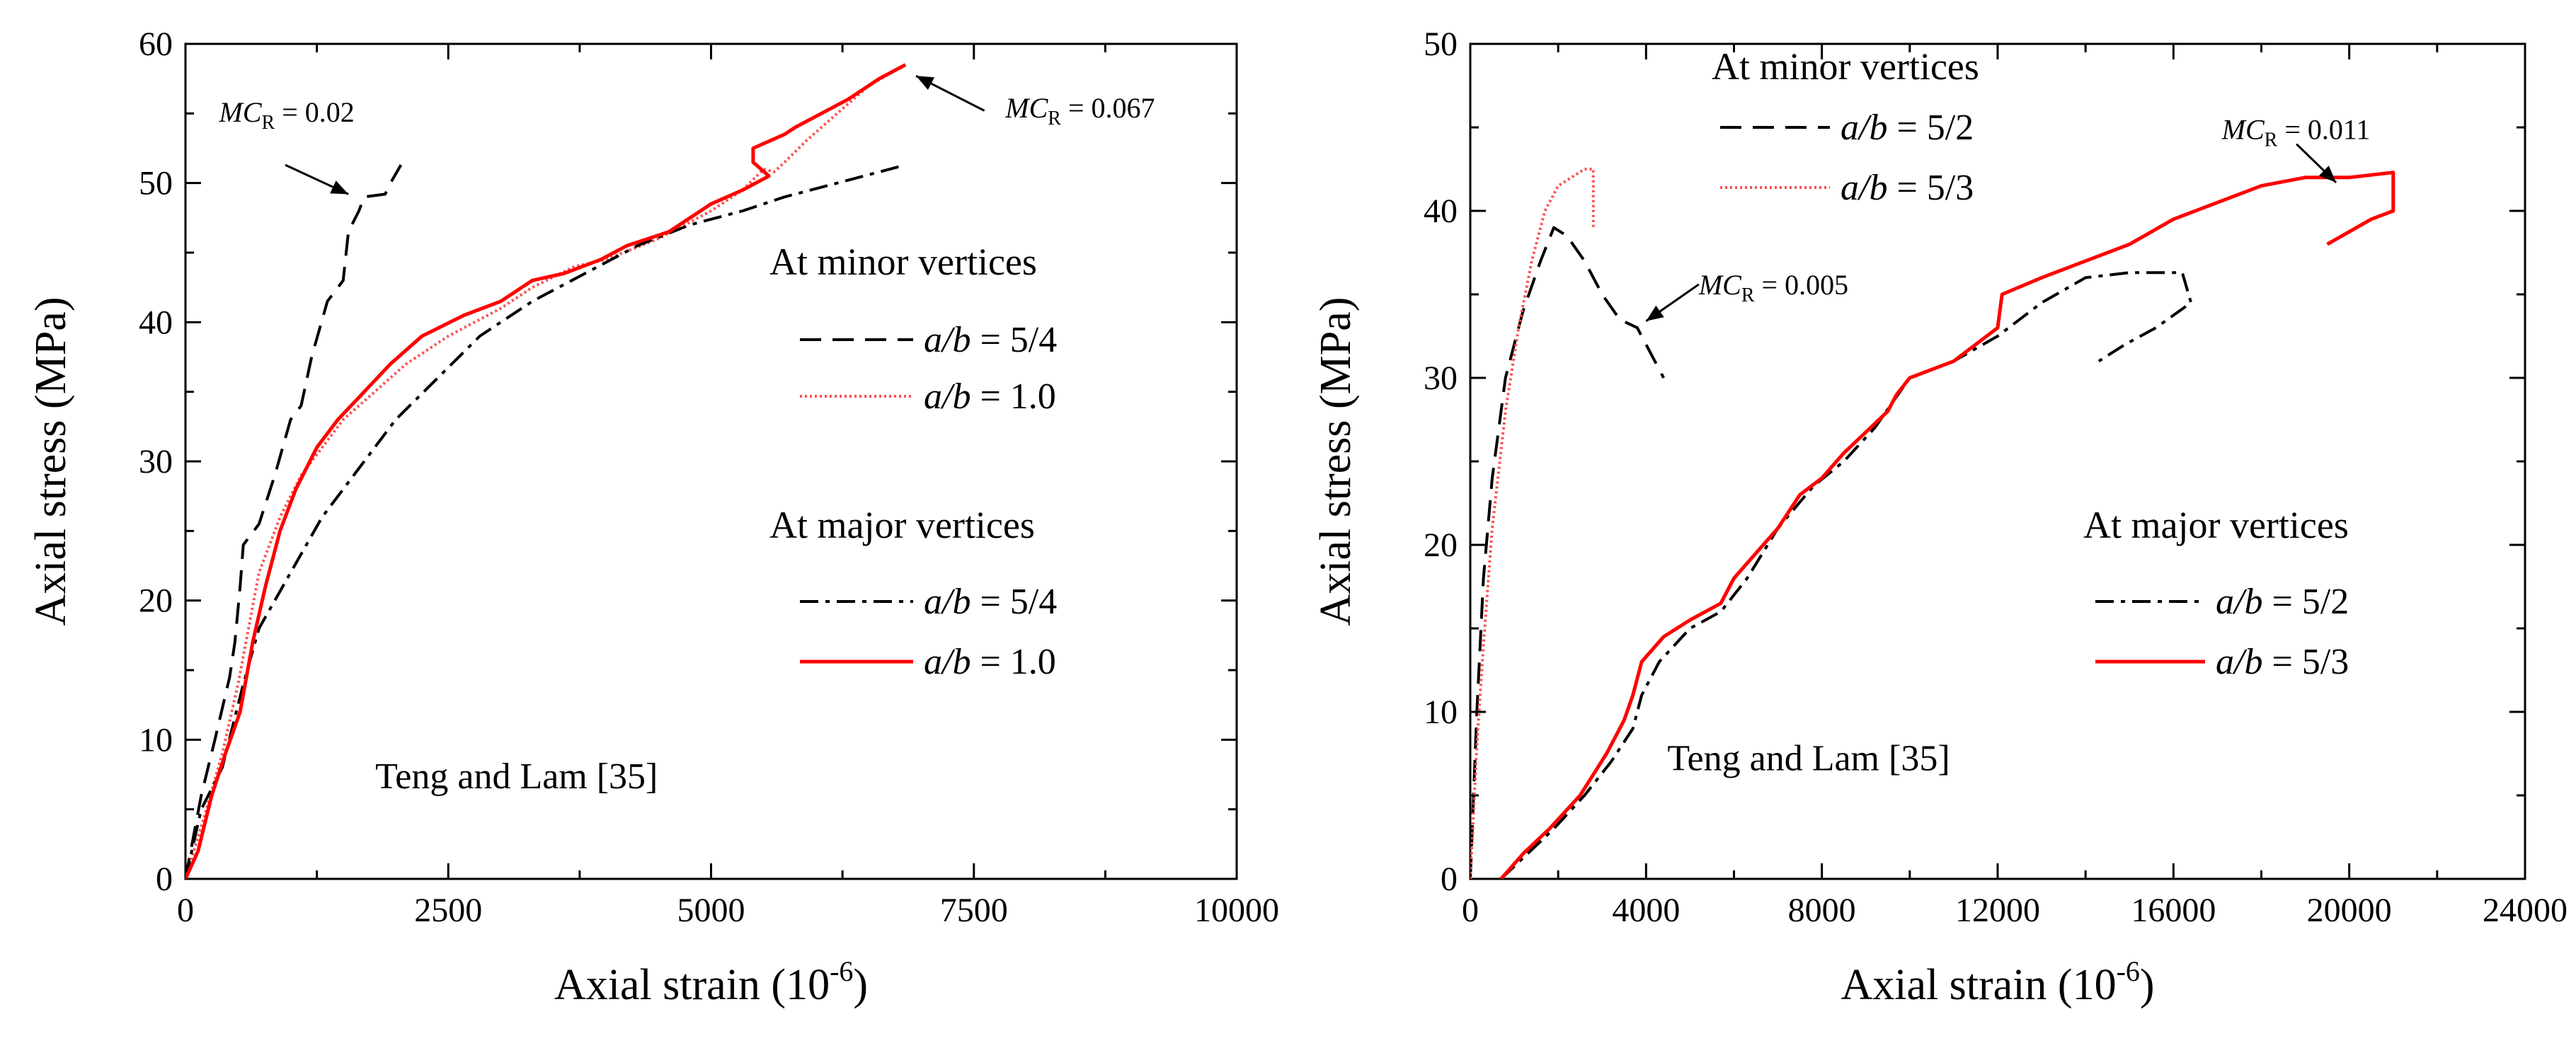 The image size is (2576, 1048). What do you see at coordinates (1997, 910) in the screenshot?
I see `x-tick-label: 12000` at bounding box center [1997, 910].